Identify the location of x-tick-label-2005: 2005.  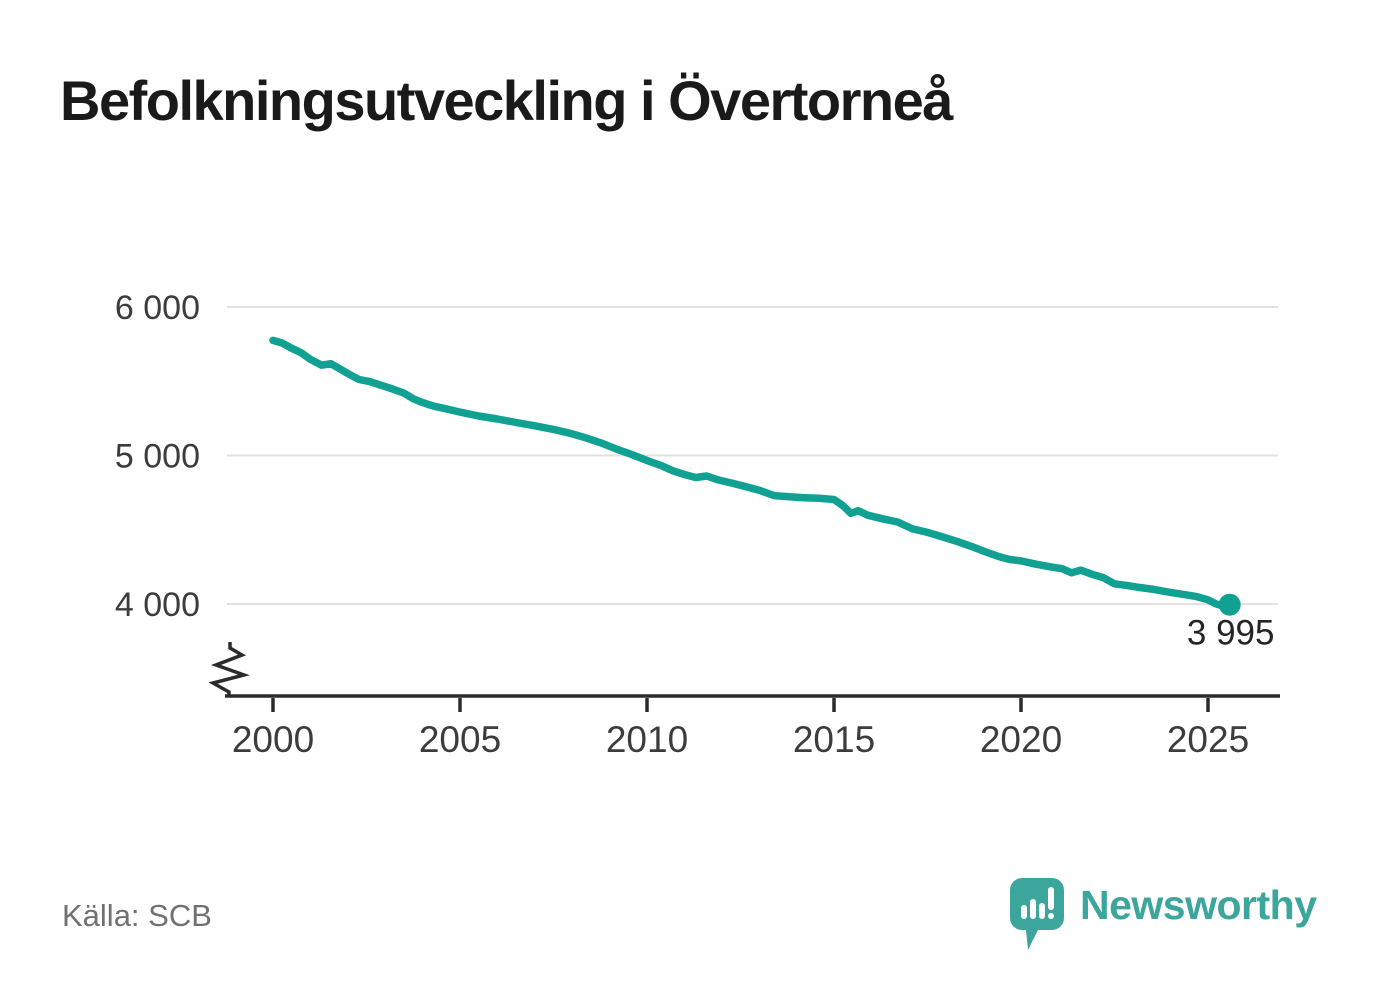
(460, 739).